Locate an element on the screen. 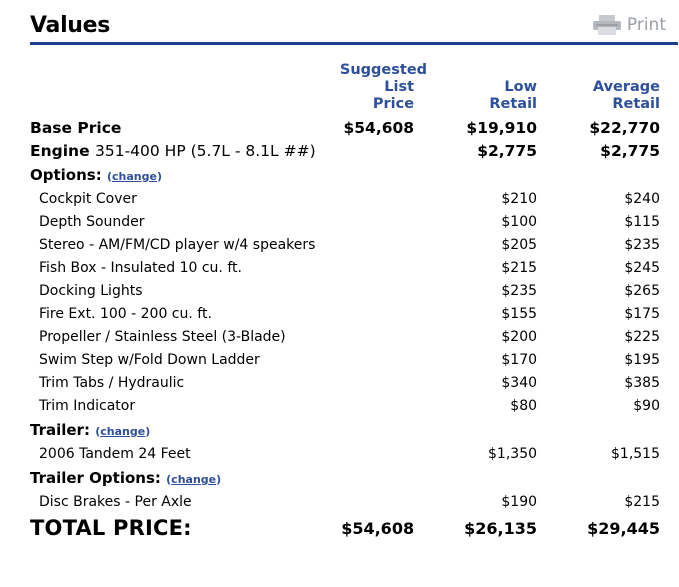 The width and height of the screenshot is (679, 587). table-row: Trim Indicator $80 $90 is located at coordinates (345, 406).